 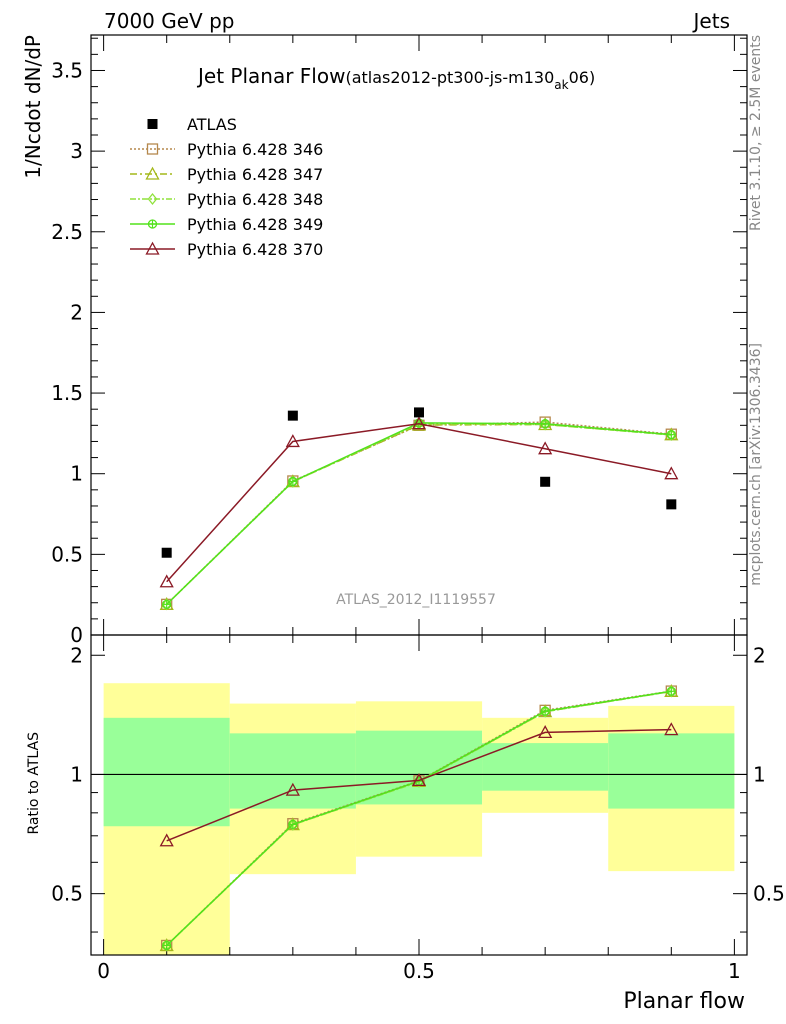 I want to click on chart-title-subtitle-end: 06), so click(x=582, y=77).